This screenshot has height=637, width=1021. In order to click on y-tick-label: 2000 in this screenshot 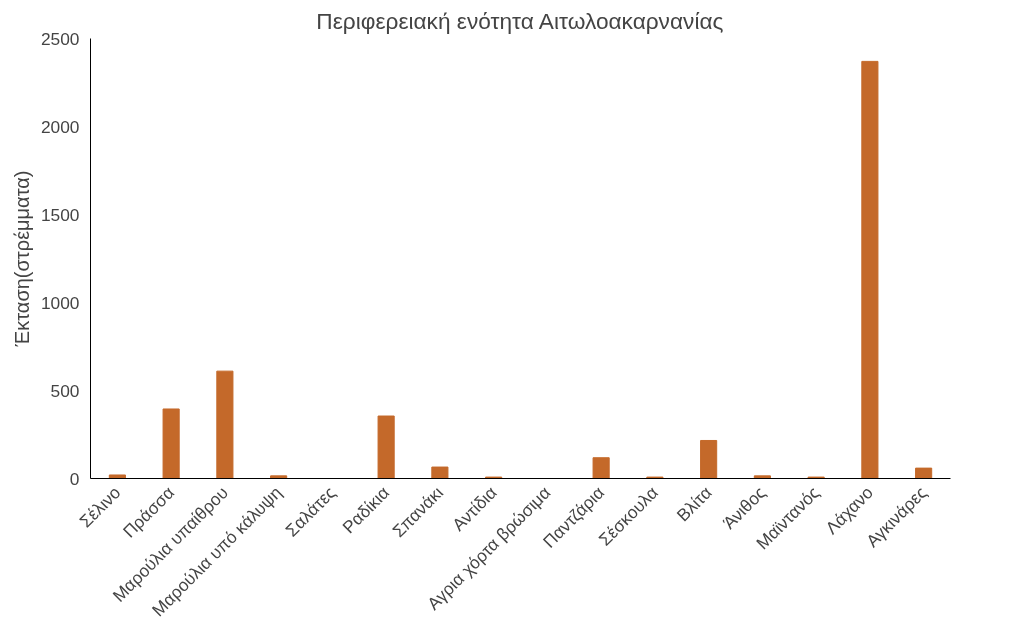, I will do `click(60, 126)`.